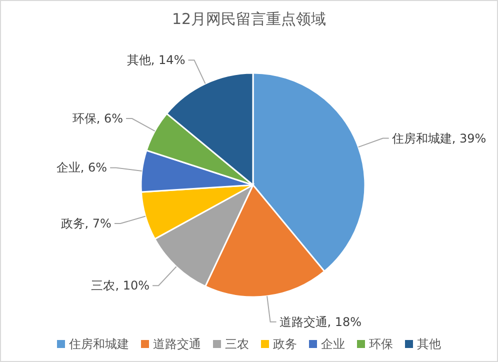 This screenshot has height=362, width=498. Describe the element at coordinates (86, 223) in the screenshot. I see `data-label: 政务, 7%` at that location.